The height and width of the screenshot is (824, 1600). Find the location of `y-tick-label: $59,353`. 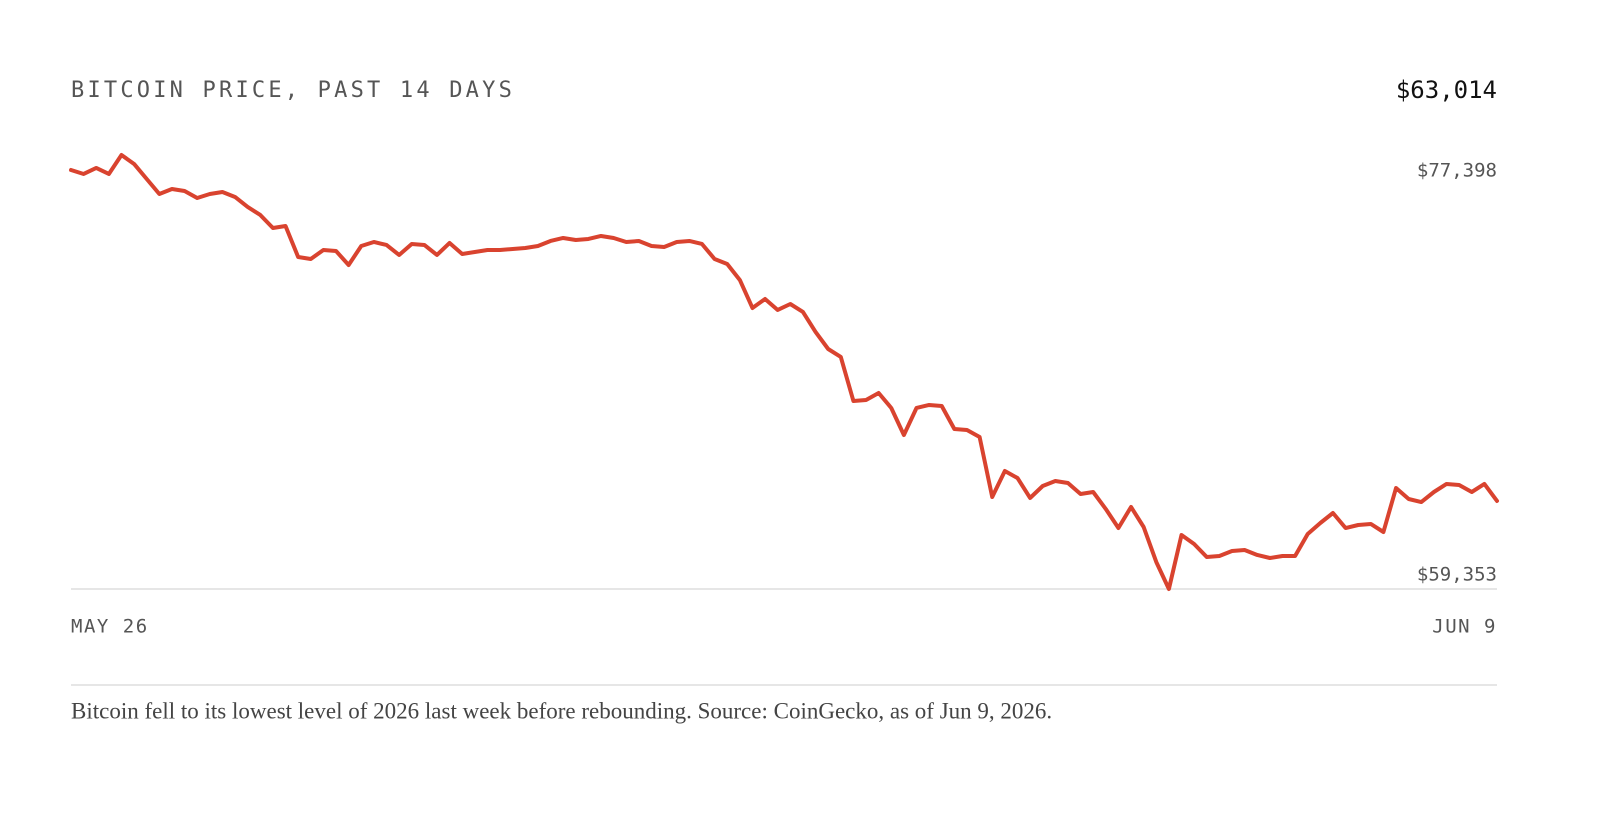

y-tick-label: $59,353 is located at coordinates (1457, 575).